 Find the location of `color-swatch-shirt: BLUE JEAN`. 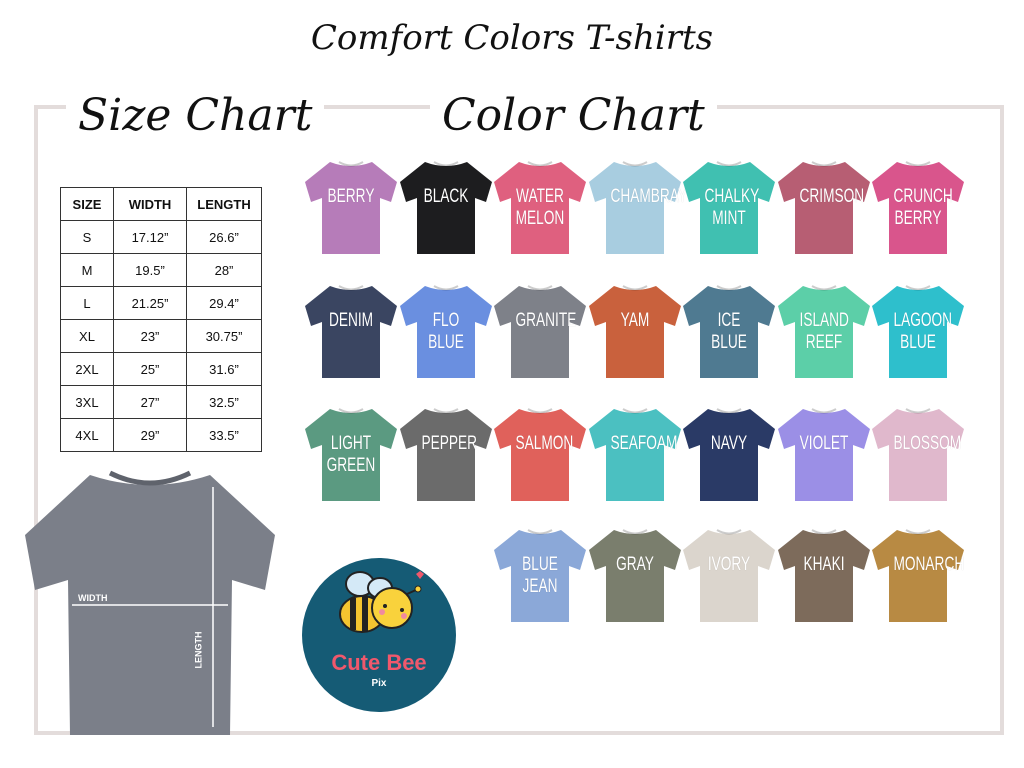

color-swatch-shirt: BLUE JEAN is located at coordinates (540, 575).